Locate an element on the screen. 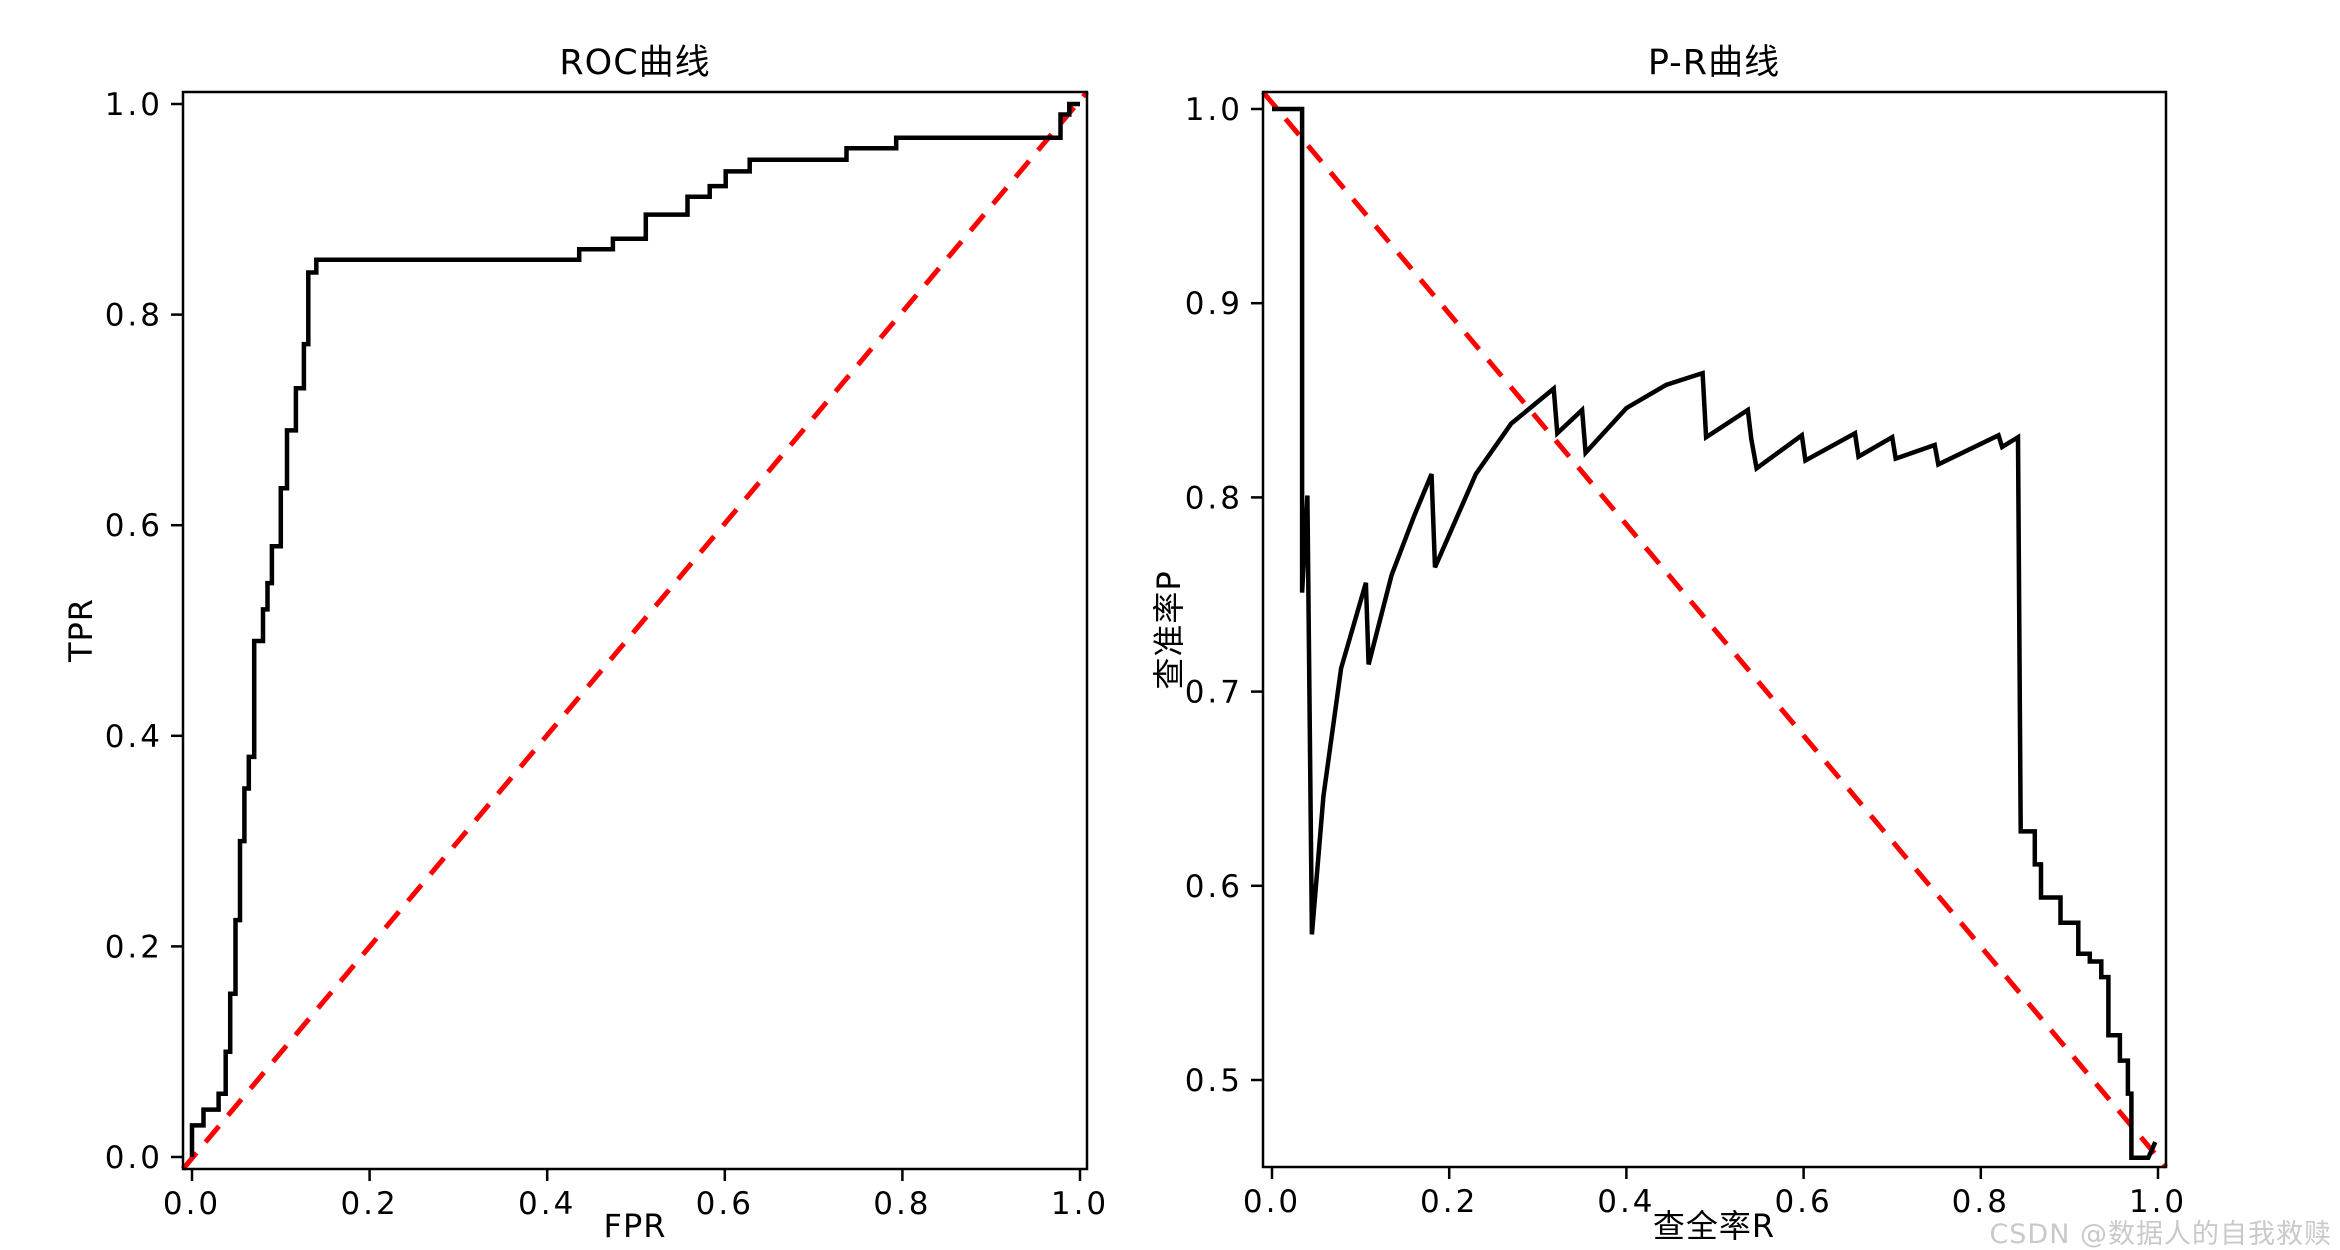  pr-x-axis-label: 查全率R is located at coordinates (1714, 1226).